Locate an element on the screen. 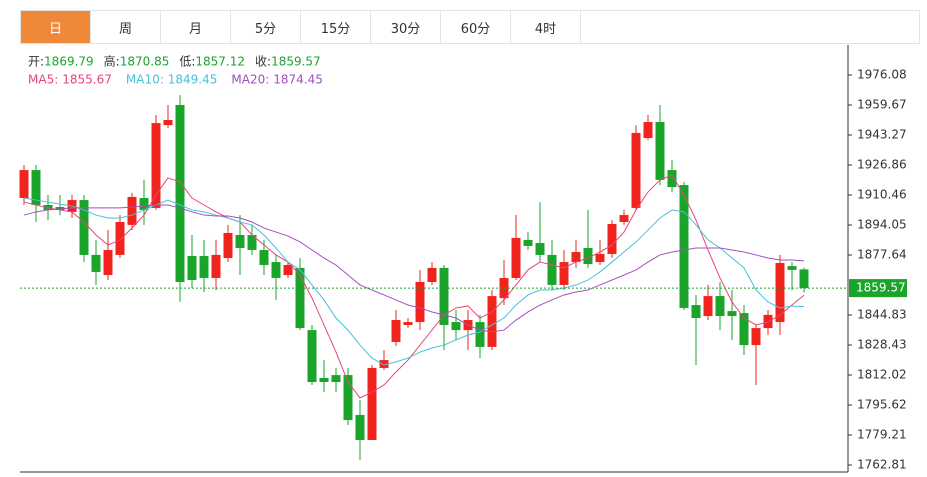  ohlc-label: 低: is located at coordinates (187, 62).